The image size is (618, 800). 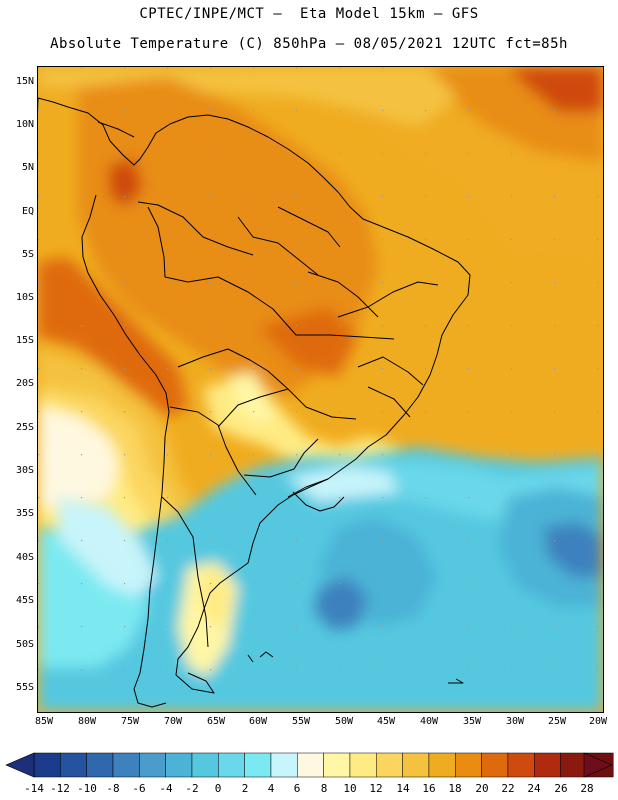 I want to click on colorbar-label: 8, so click(x=324, y=788).